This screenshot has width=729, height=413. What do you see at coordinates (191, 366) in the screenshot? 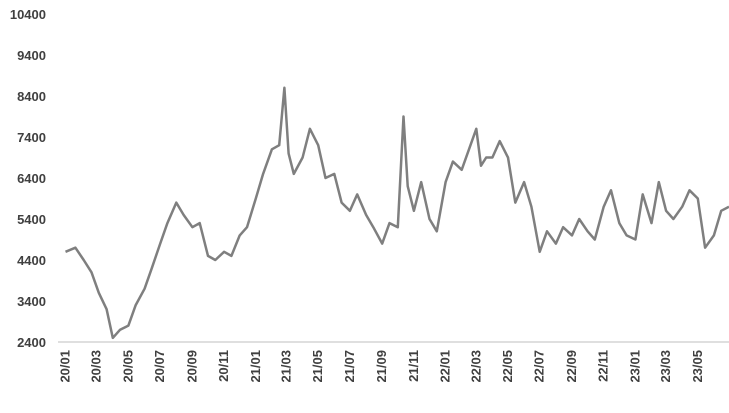
I see `x-tick-label: 20/09` at bounding box center [191, 366].